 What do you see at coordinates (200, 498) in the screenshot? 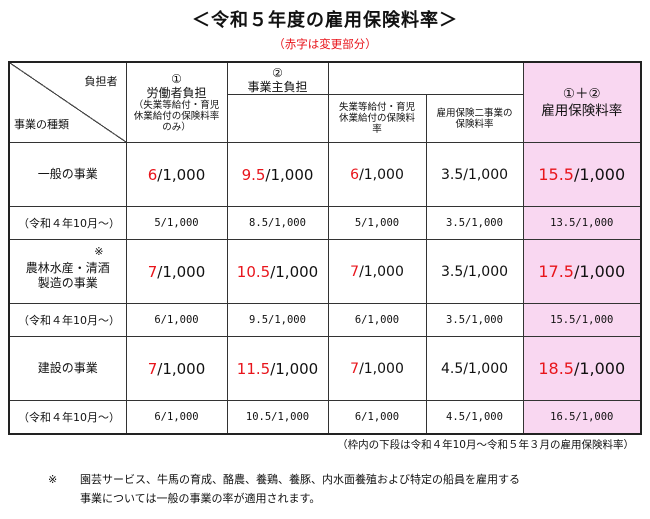
I see `footnote-line-2: 事業については一般の事業の率が適用されます。` at bounding box center [200, 498].